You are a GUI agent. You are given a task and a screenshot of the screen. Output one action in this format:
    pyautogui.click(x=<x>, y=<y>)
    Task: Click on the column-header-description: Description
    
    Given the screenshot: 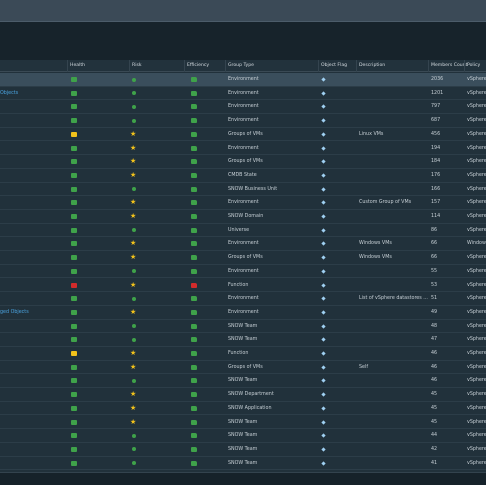 What is the action you would take?
    pyautogui.click(x=392, y=66)
    